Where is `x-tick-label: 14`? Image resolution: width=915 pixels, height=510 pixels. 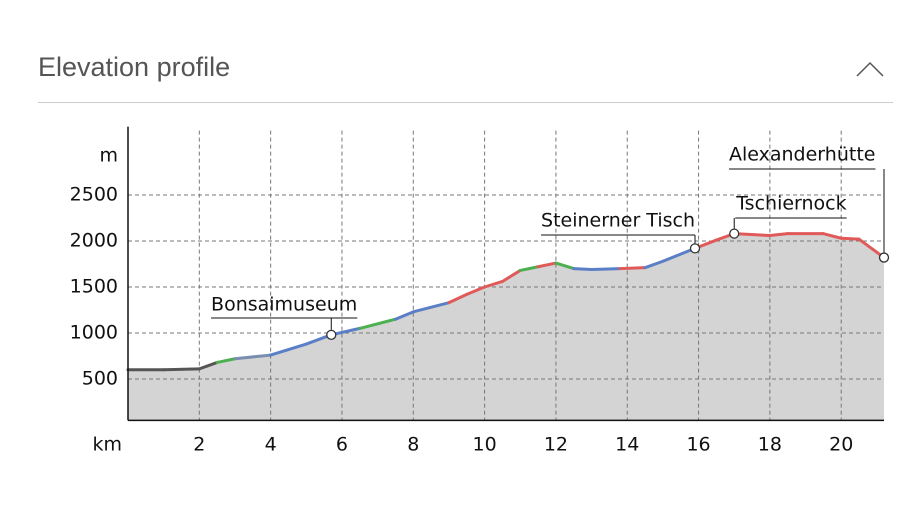 x-tick-label: 14 is located at coordinates (627, 445).